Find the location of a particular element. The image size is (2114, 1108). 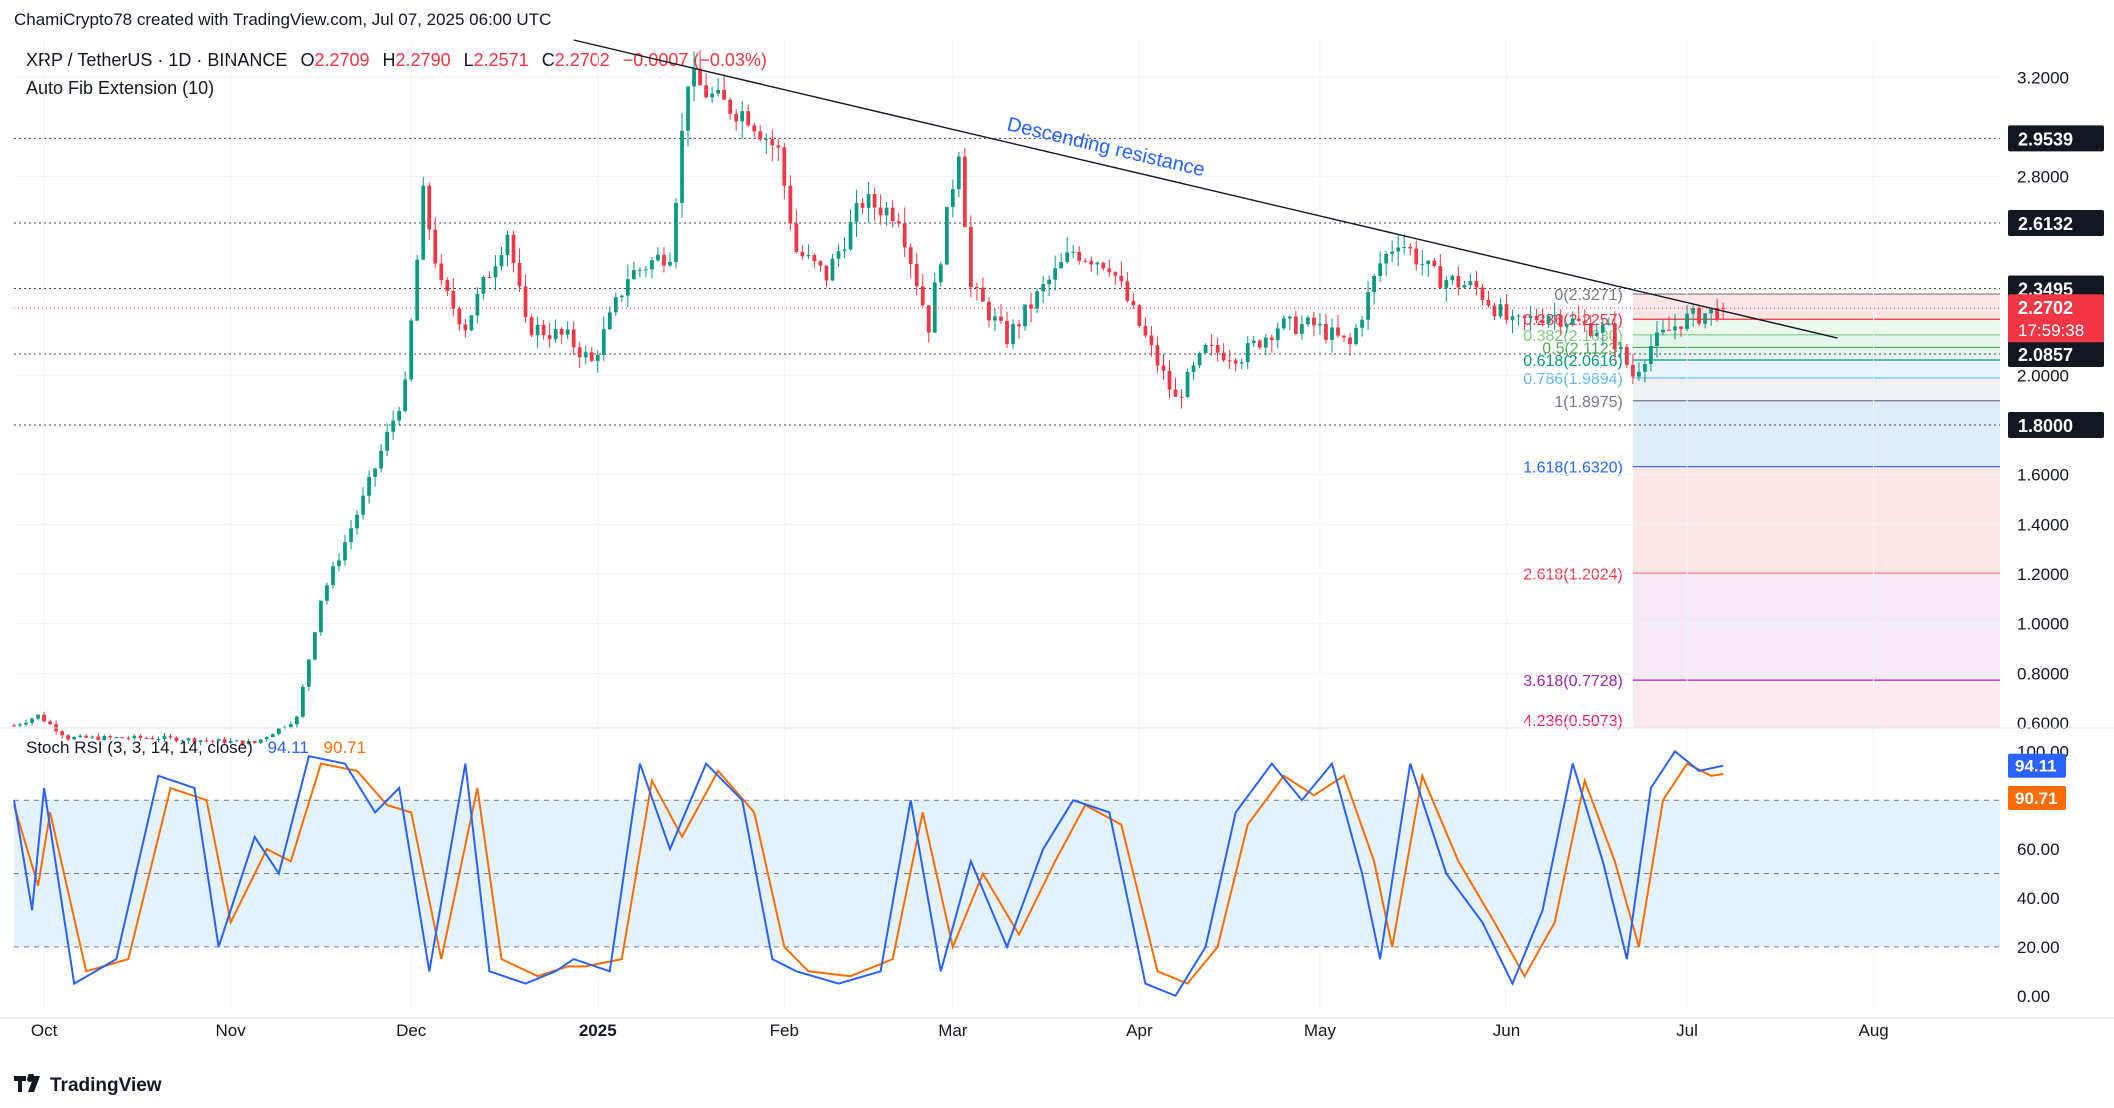

current-price-tag: 2.2702 17:59:38 is located at coordinates (2056, 318).